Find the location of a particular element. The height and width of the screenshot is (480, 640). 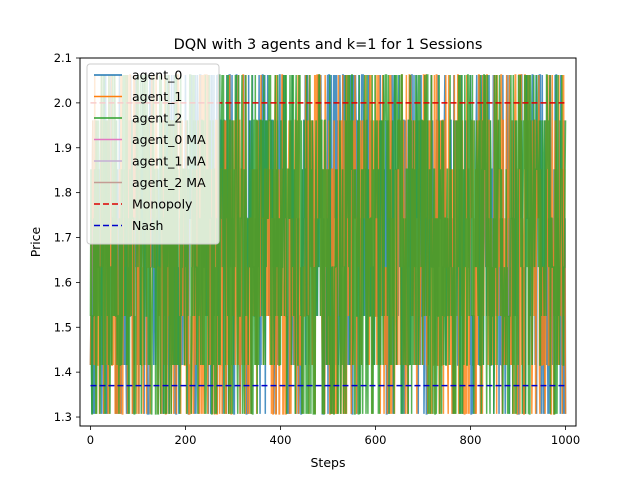

legend-label: agent_1 MA is located at coordinates (169, 161).